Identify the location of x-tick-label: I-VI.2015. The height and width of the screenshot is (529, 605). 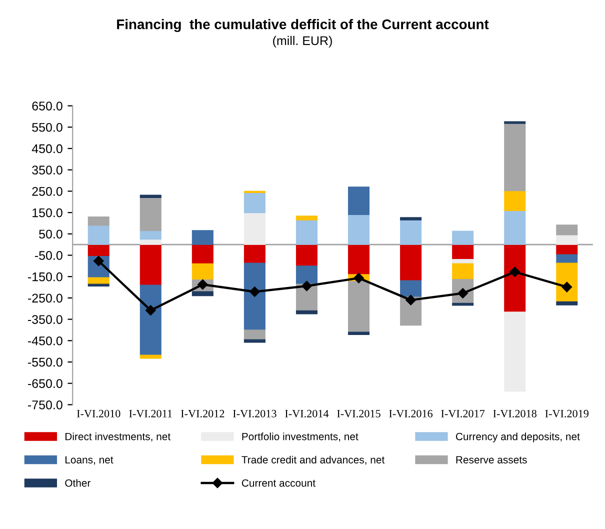
(358, 414).